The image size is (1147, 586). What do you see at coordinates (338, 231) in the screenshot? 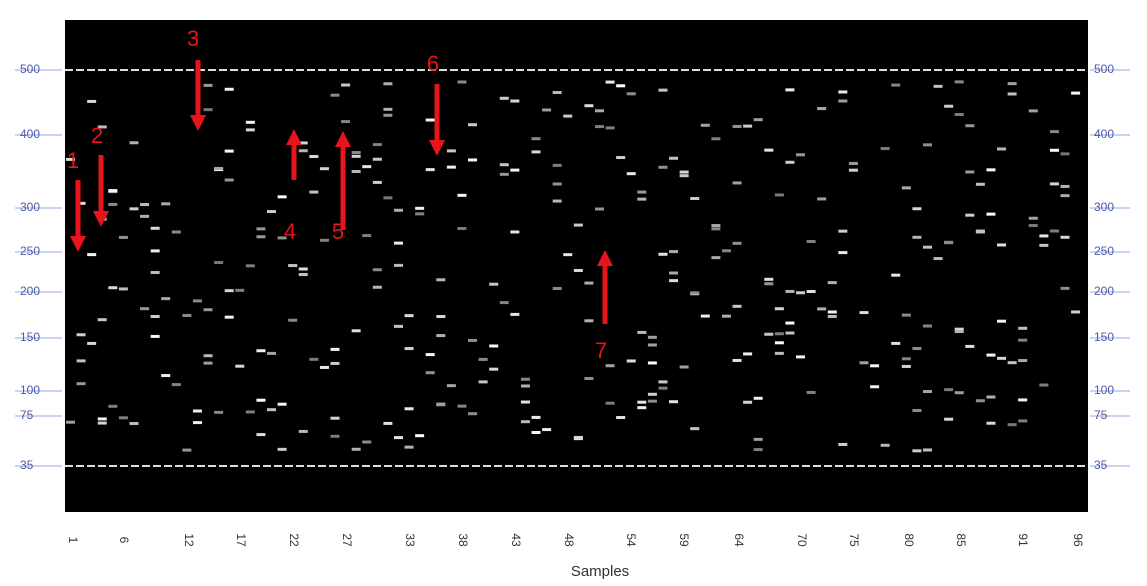
I see `annotation-label: 5` at bounding box center [338, 231].